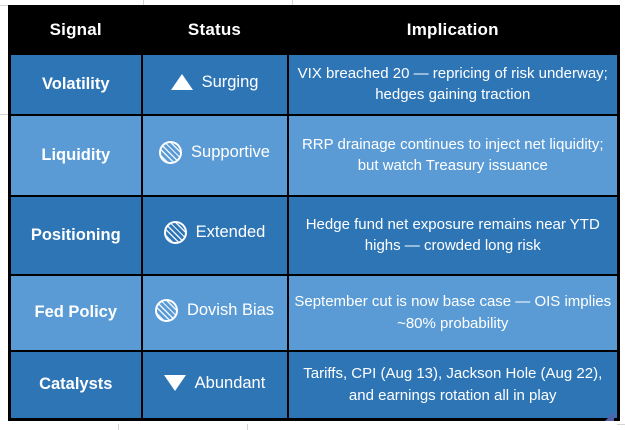 The image size is (625, 430). I want to click on status-cell: Extended, so click(214, 235).